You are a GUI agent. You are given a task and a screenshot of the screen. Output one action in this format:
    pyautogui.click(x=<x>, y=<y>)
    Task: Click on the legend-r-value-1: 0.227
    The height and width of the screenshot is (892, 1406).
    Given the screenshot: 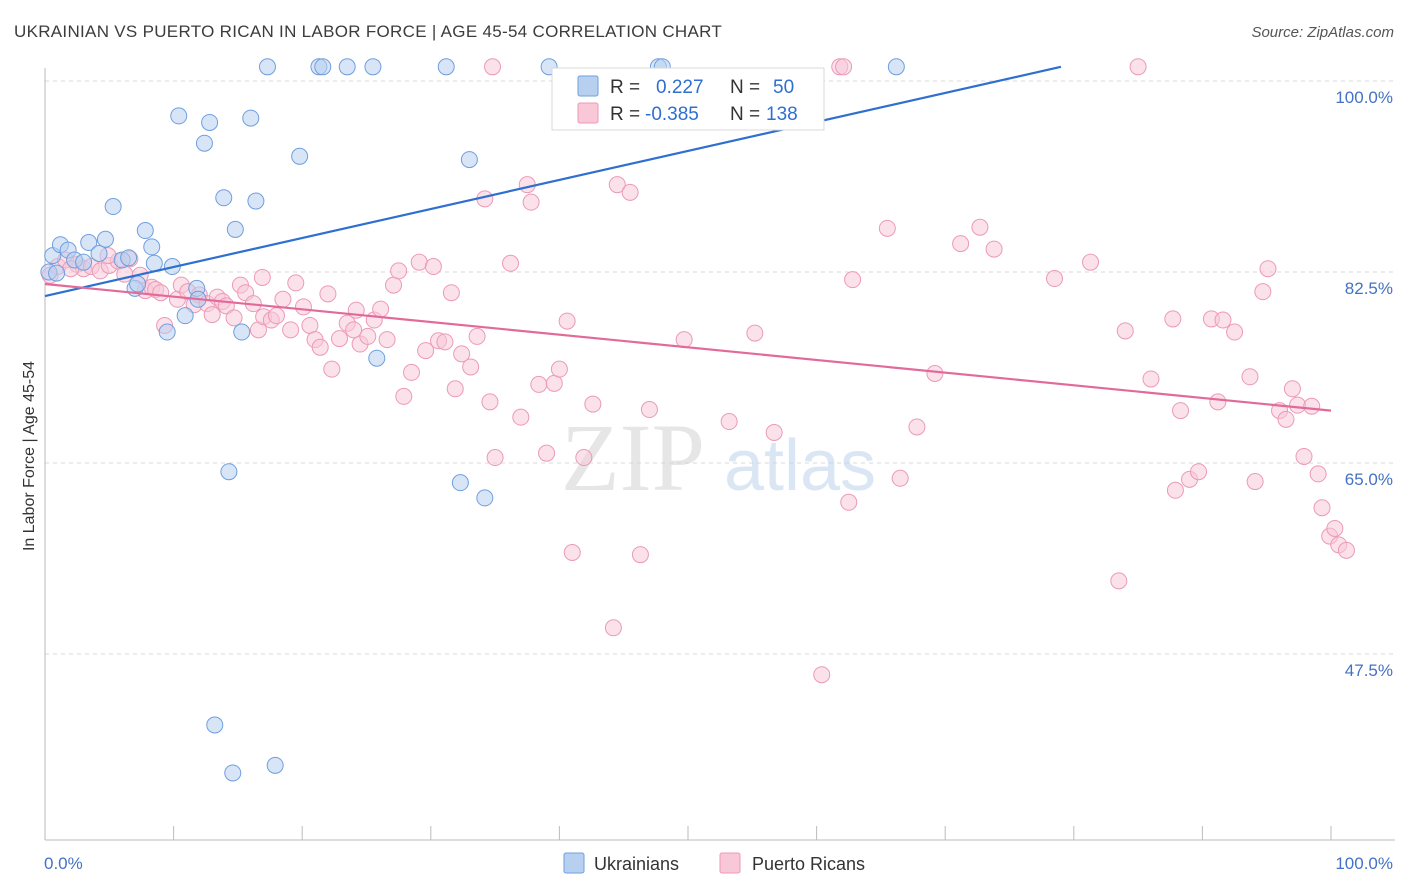 What is the action you would take?
    pyautogui.click(x=680, y=87)
    